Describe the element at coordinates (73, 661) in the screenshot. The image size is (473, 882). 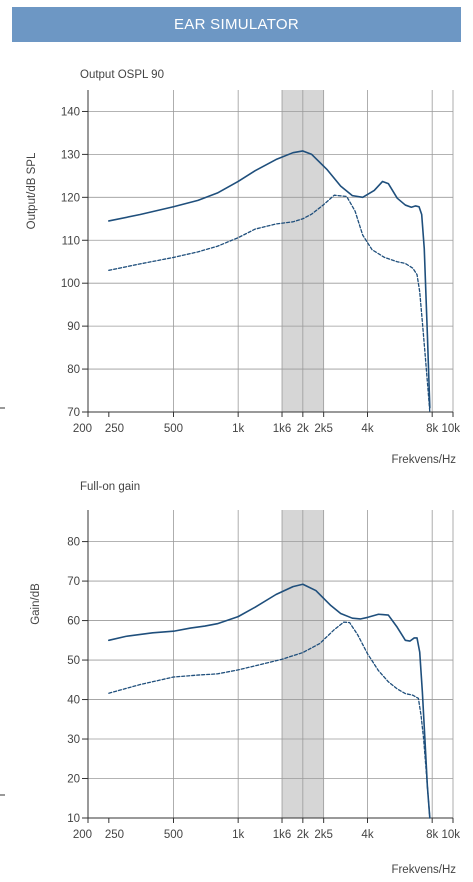
I see `y-tick-label: 50` at that location.